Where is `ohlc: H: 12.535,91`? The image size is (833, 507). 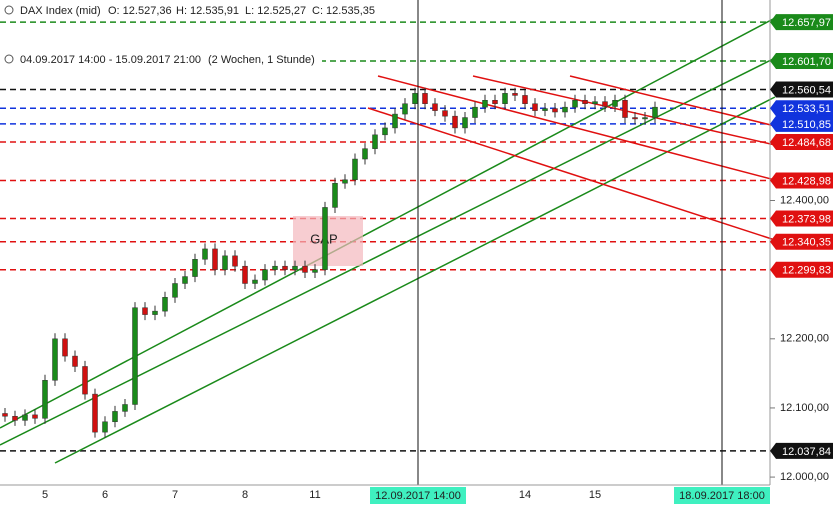 ohlc: H: 12.535,91 is located at coordinates (207, 11).